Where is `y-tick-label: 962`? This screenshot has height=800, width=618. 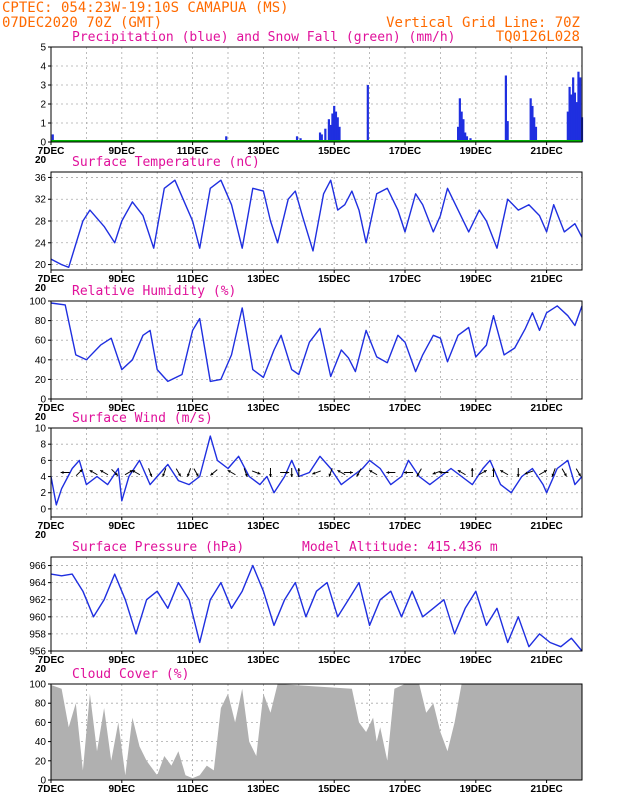 y-tick-label: 962 is located at coordinates (37, 600).